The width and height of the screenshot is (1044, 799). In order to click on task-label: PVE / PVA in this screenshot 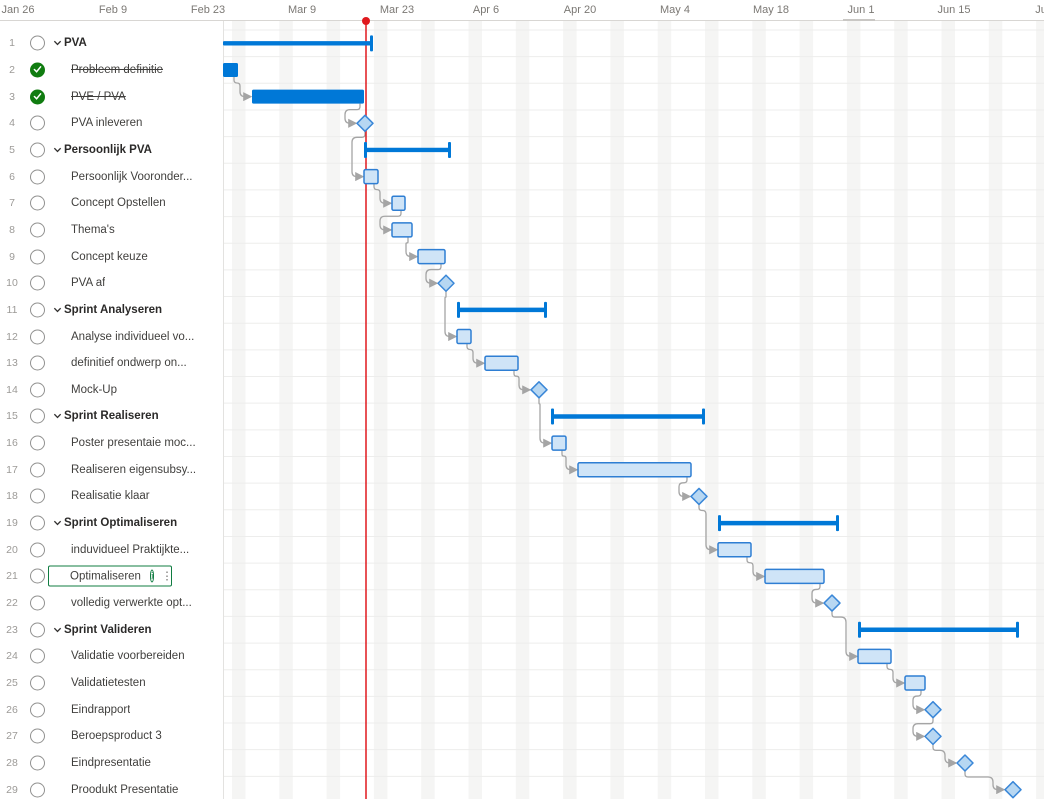, I will do `click(98, 96)`.